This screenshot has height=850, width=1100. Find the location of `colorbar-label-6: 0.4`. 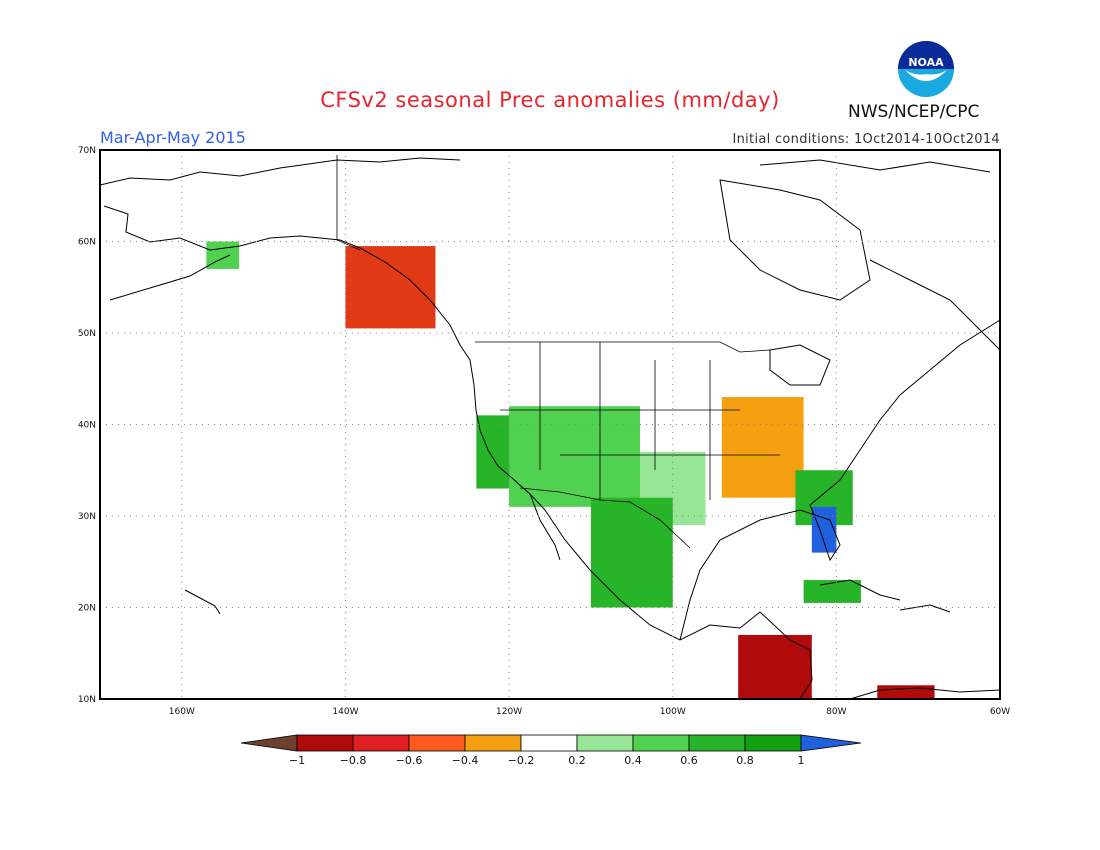

colorbar-label-6: 0.4 is located at coordinates (633, 760).